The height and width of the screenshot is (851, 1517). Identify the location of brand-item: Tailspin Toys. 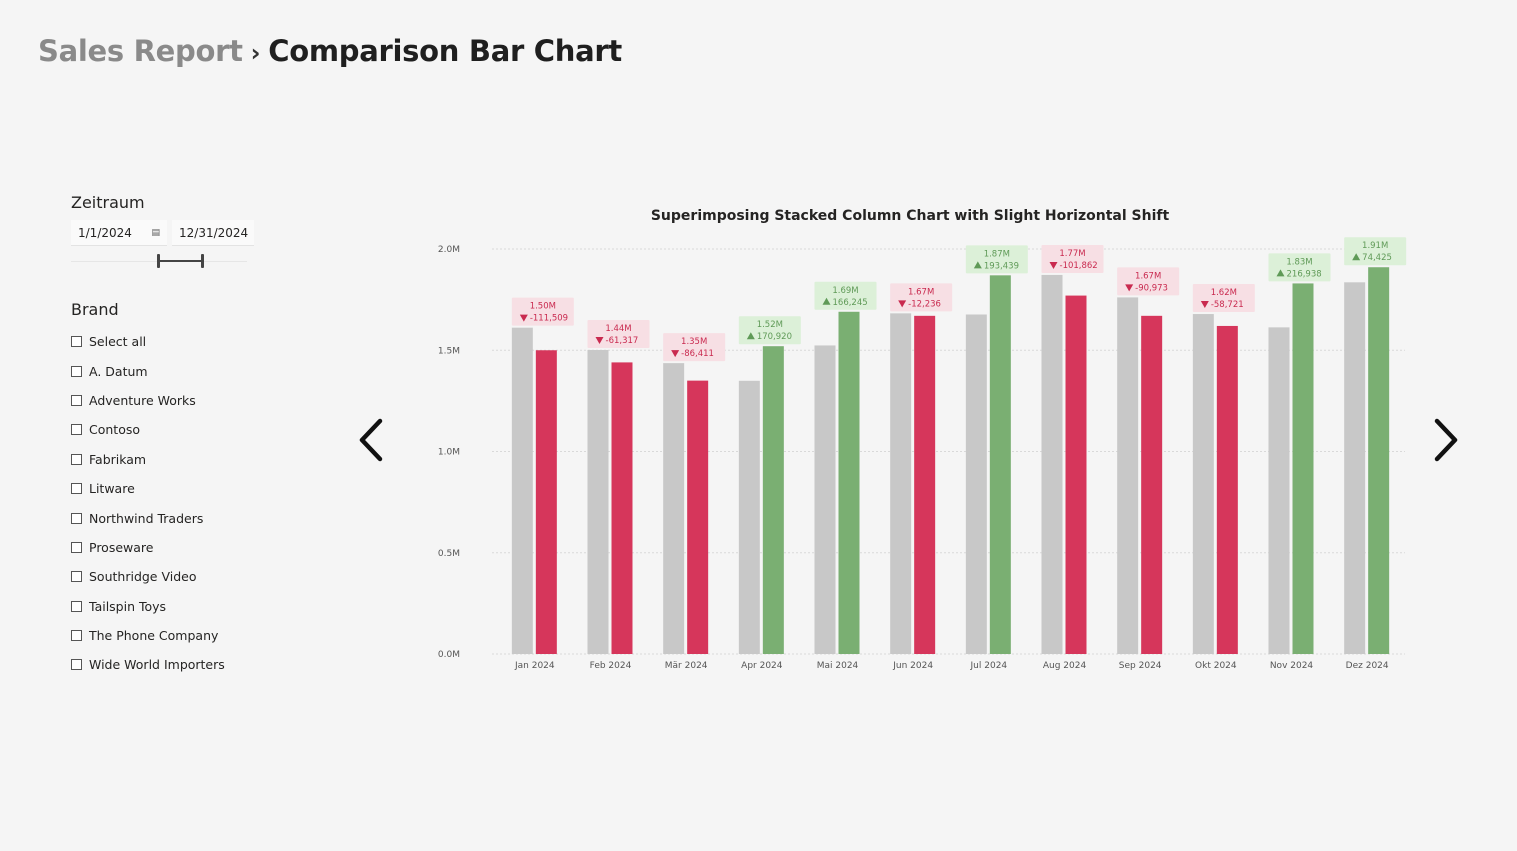
(181, 606).